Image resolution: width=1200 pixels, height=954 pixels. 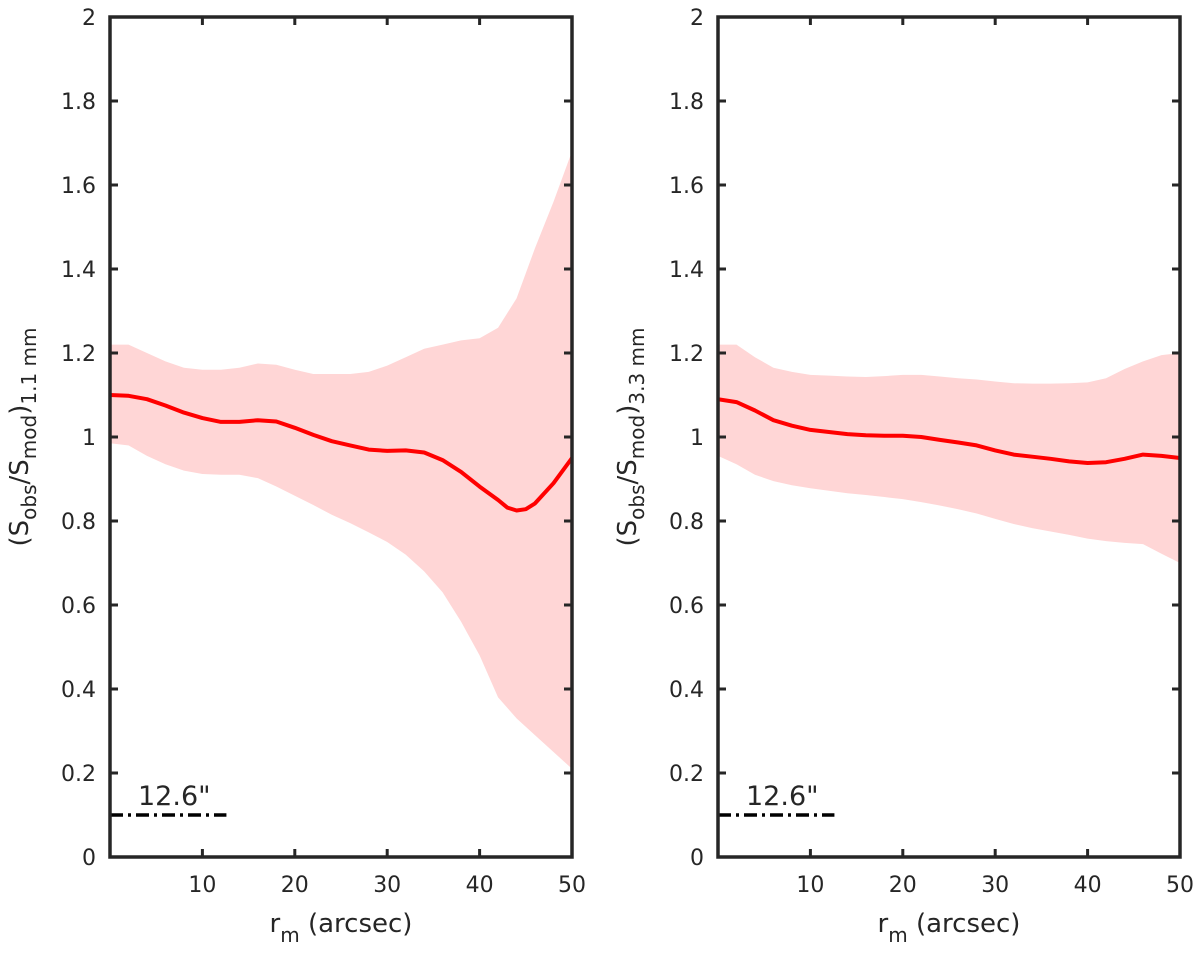 I want to click on y-axis-title: (Sobs/Smod)3.3 mm, so click(x=631, y=437).